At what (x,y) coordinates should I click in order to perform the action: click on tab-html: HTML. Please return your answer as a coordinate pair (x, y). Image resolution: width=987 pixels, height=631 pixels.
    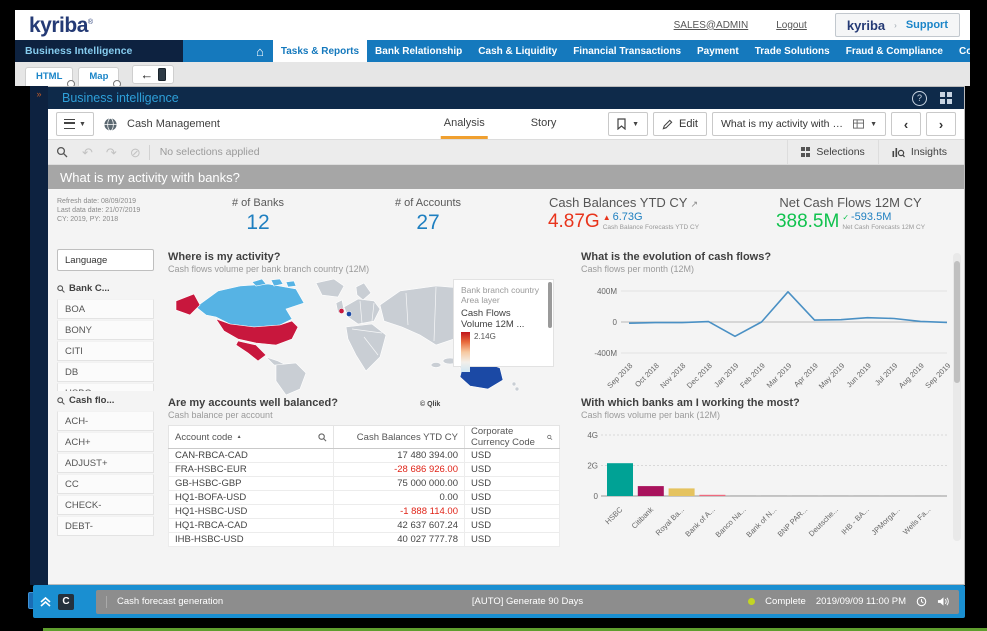
    Looking at the image, I should click on (50, 77).